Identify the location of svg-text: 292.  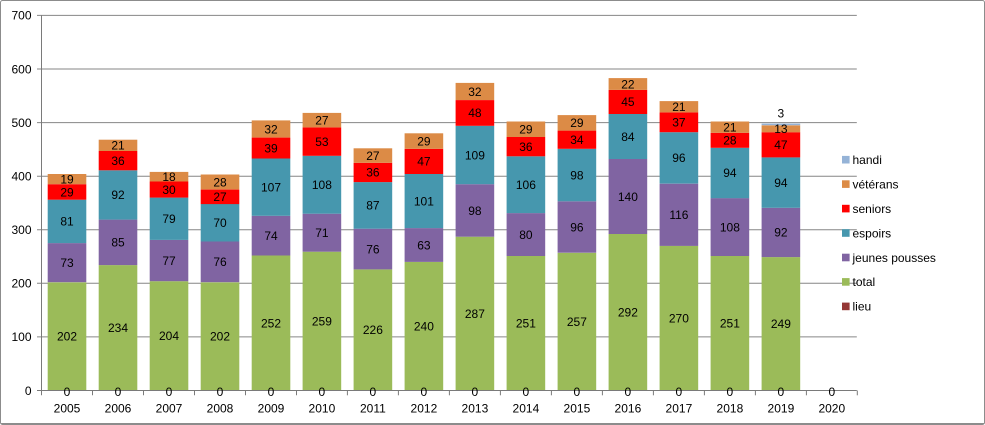
(628, 313).